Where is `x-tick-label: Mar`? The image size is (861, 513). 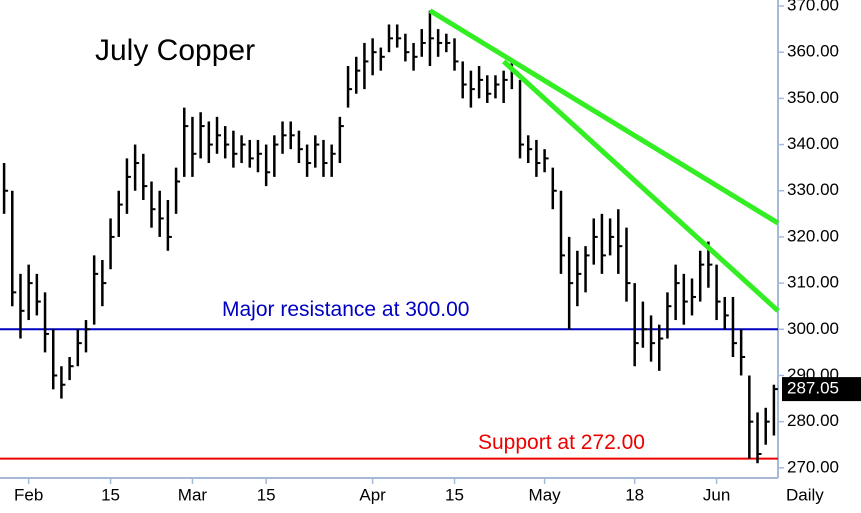 x-tick-label: Mar is located at coordinates (193, 494).